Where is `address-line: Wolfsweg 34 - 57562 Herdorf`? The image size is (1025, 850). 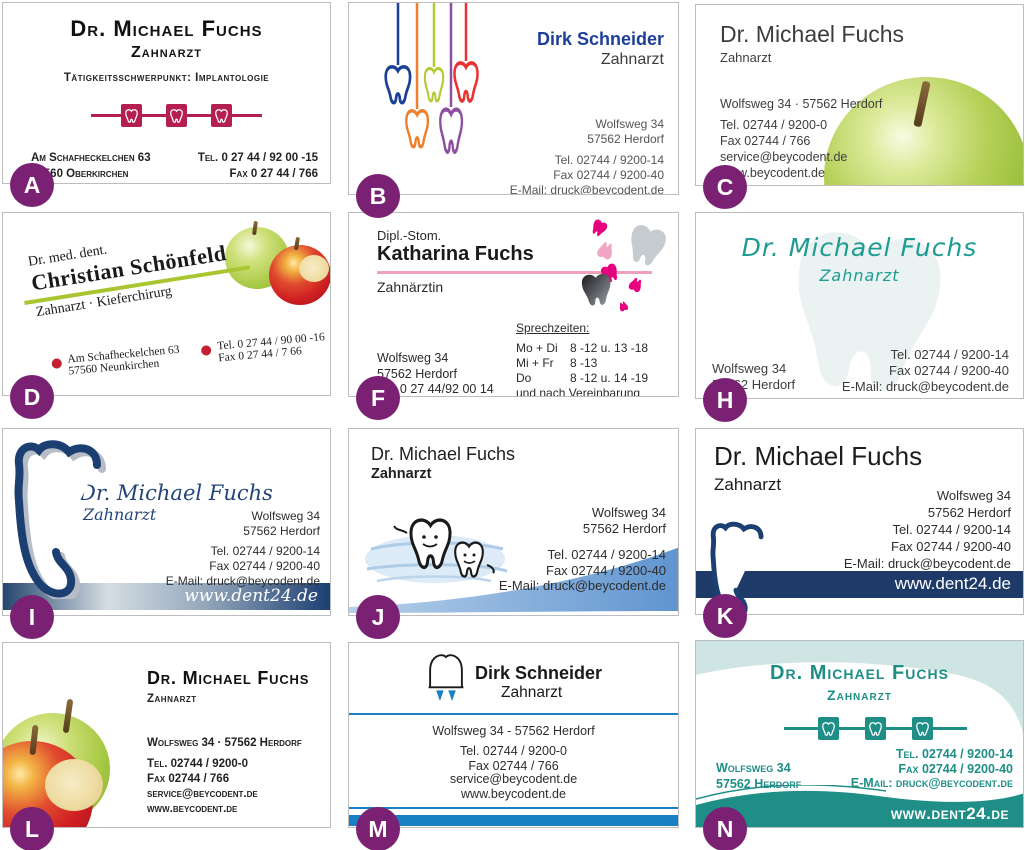
address-line: Wolfsweg 34 - 57562 Herdorf is located at coordinates (513, 731).